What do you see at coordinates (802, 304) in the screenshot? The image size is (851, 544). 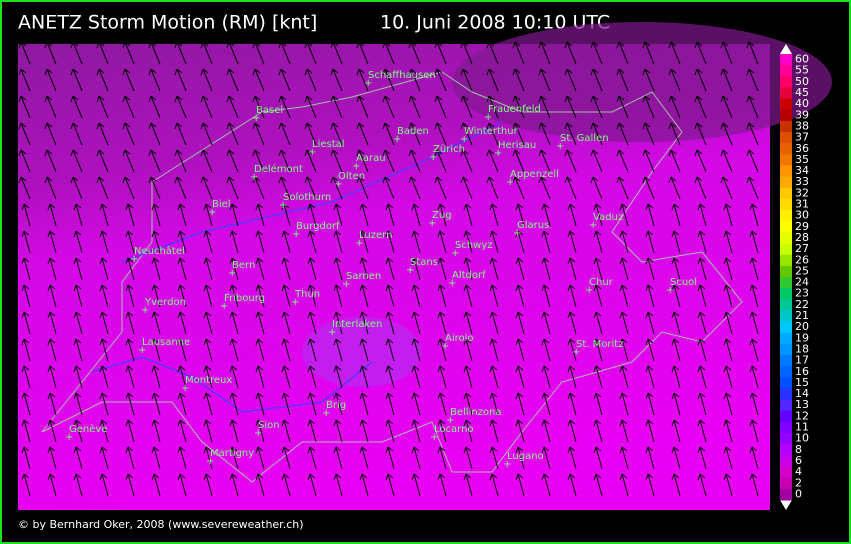 I see `scale-label: 22` at bounding box center [802, 304].